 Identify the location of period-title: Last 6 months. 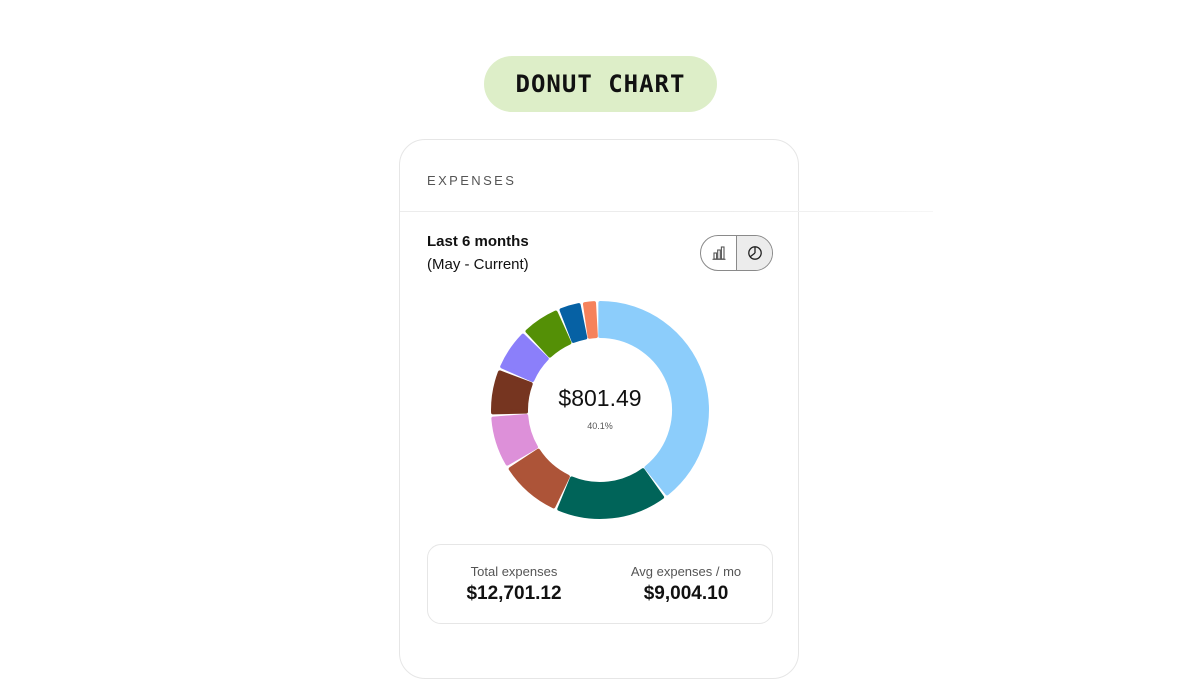
(478, 241).